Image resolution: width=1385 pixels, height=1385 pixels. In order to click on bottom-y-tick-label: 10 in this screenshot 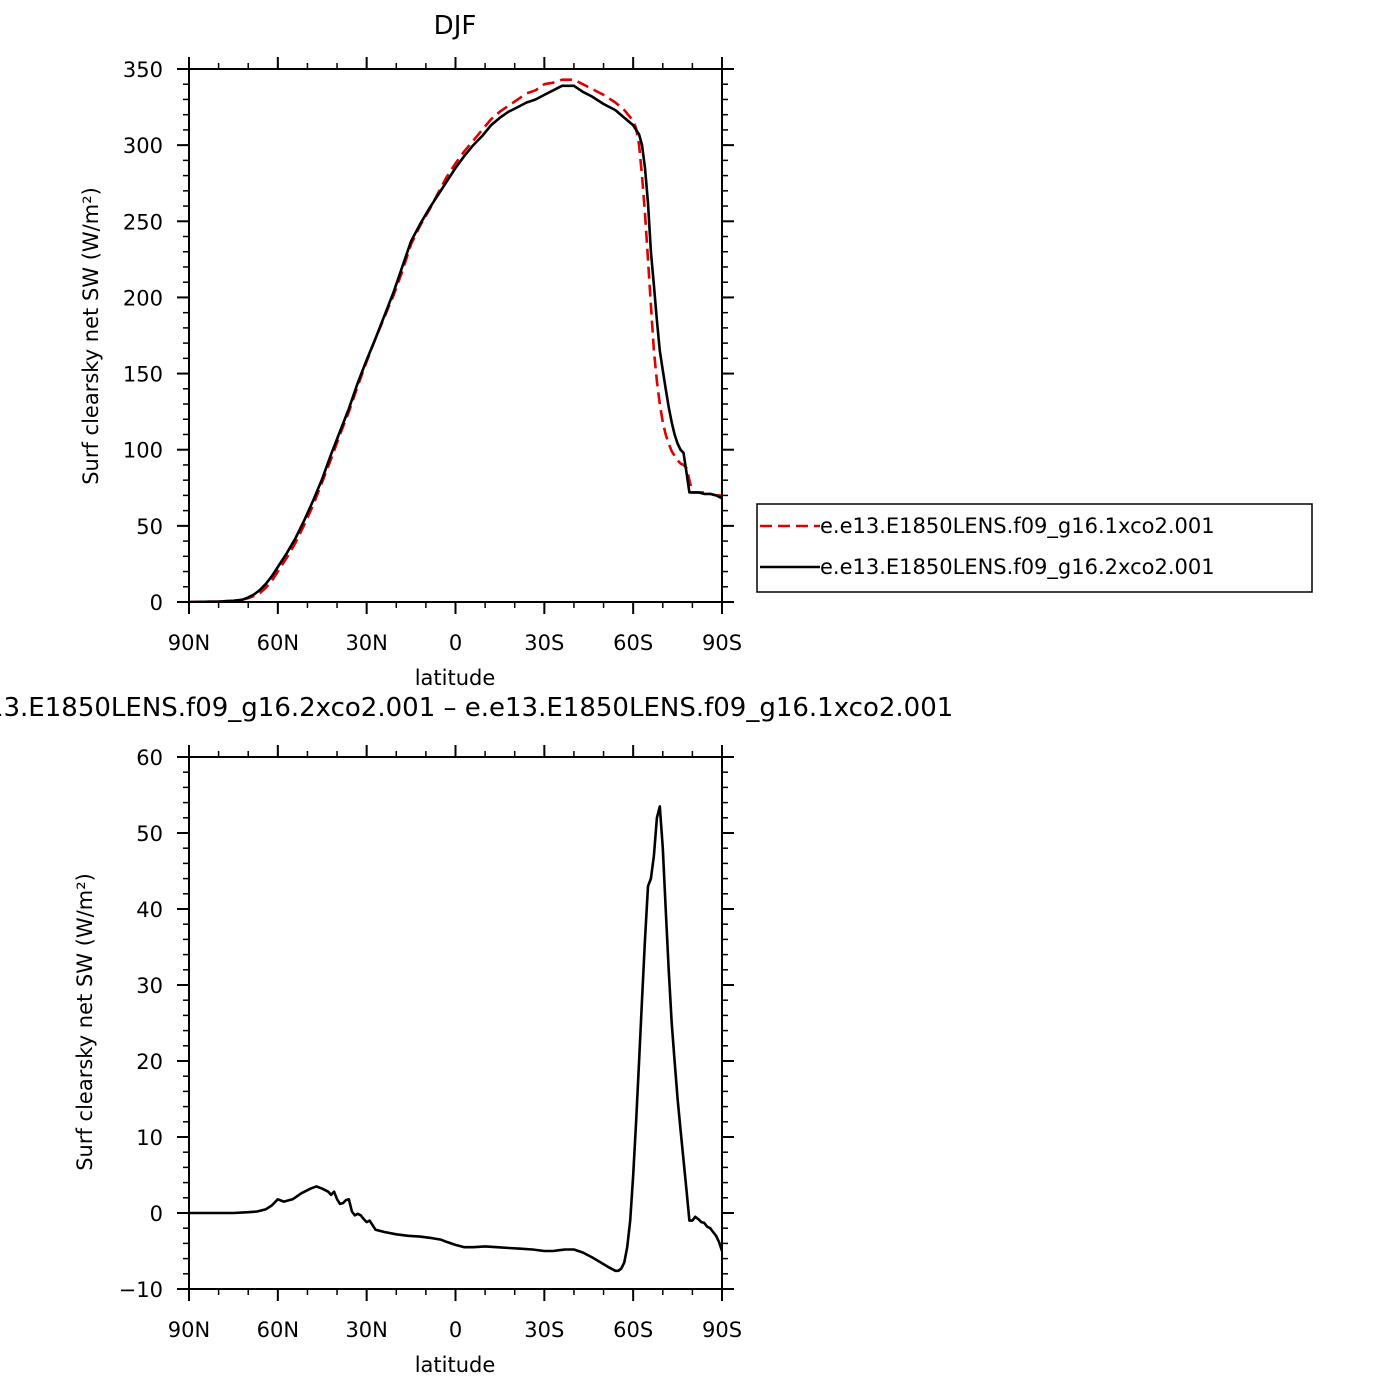, I will do `click(149, 1138)`.